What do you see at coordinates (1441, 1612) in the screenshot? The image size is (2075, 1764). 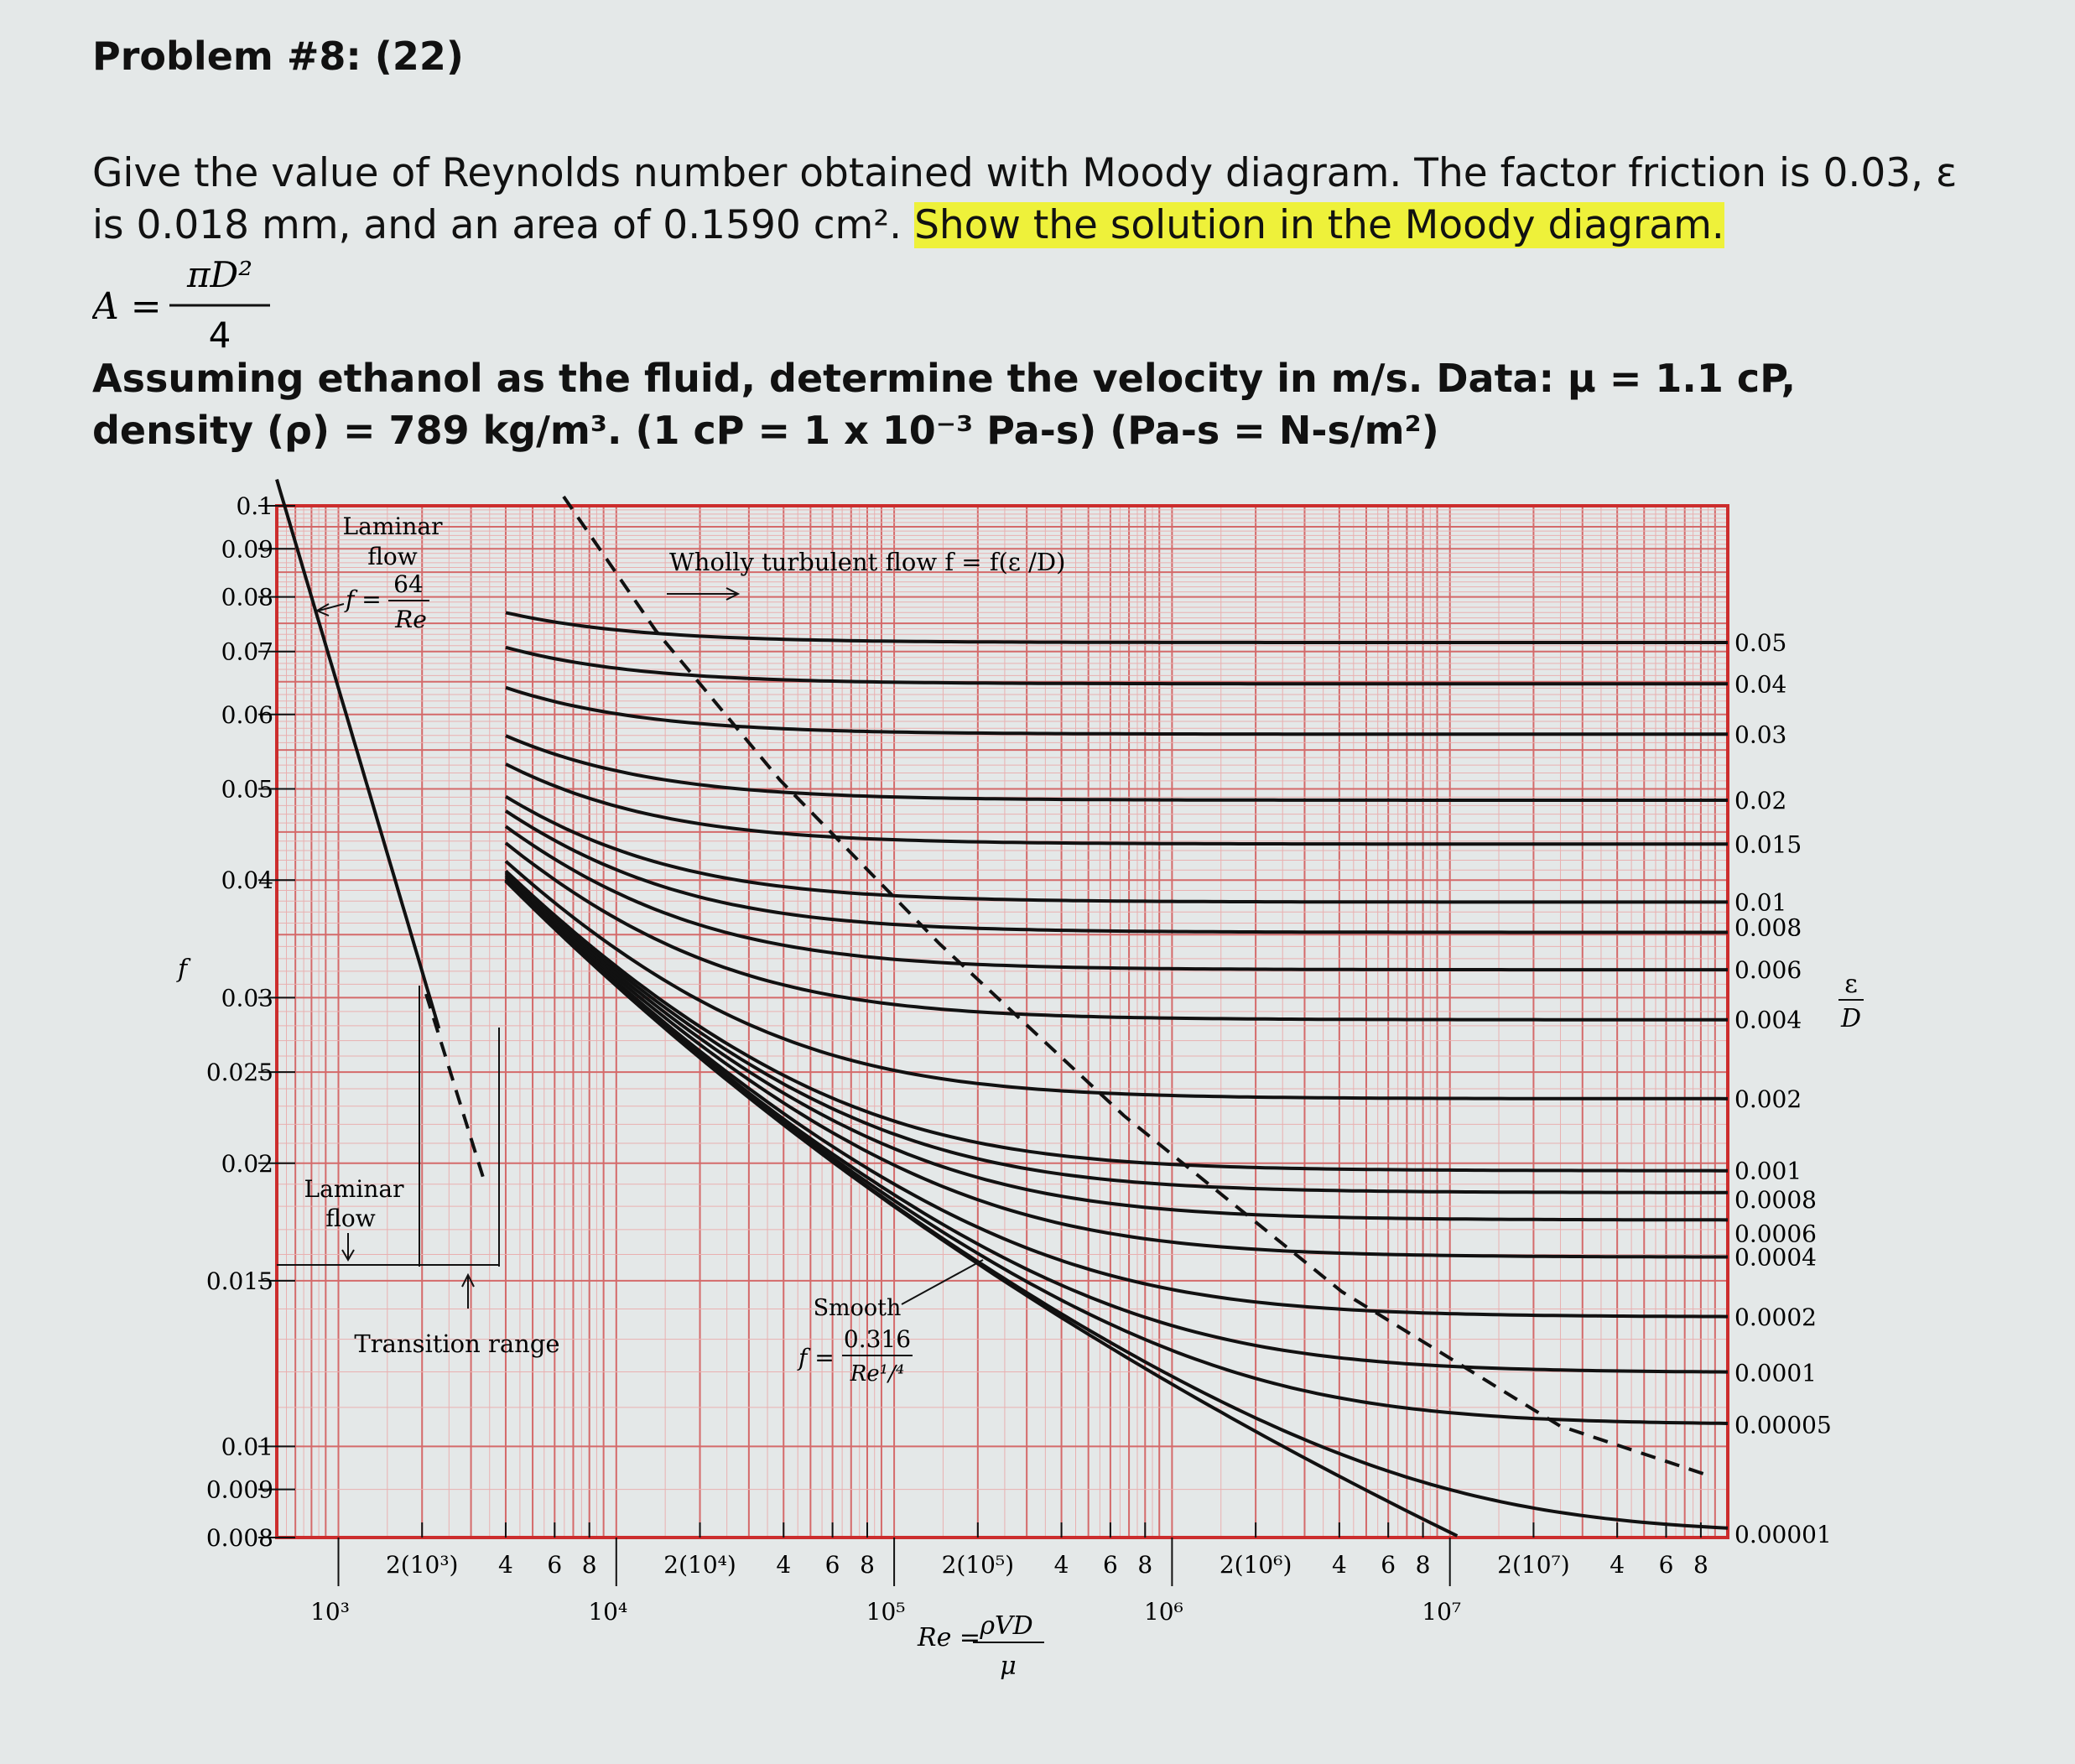 I see `x-decade-label: 10⁷` at bounding box center [1441, 1612].